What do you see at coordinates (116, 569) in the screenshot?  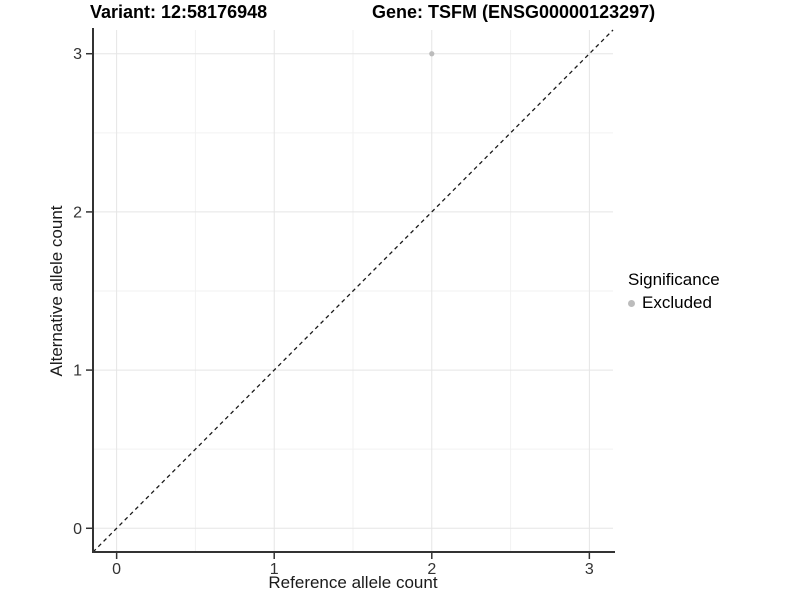 I see `x-tick-label: 0` at bounding box center [116, 569].